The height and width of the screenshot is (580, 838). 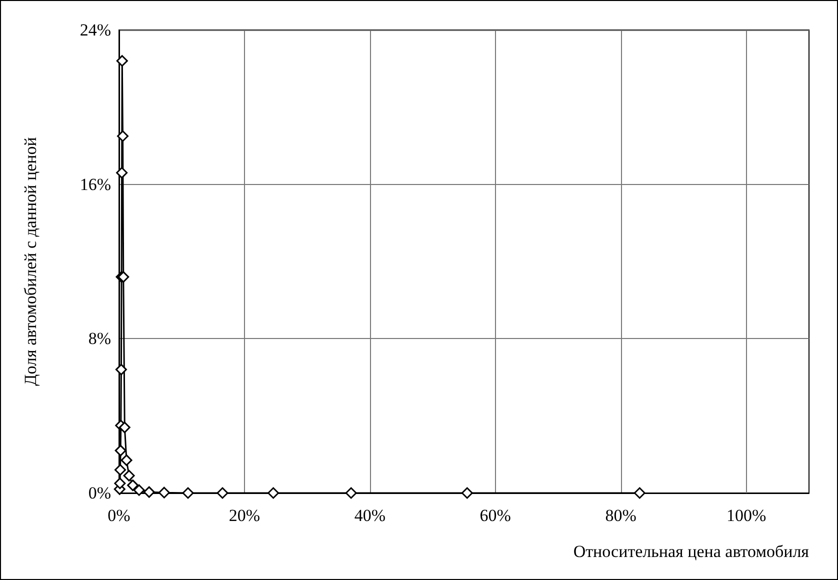 What do you see at coordinates (99, 493) in the screenshot?
I see `y-tick-label: 0%` at bounding box center [99, 493].